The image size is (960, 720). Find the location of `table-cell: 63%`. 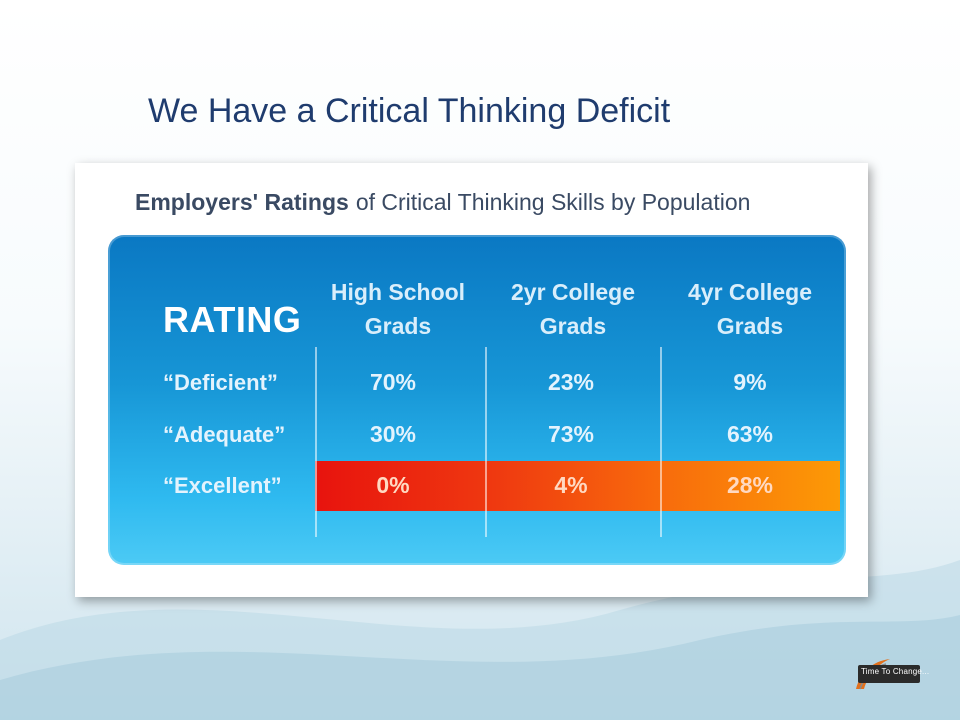

table-cell: 63% is located at coordinates (750, 434).